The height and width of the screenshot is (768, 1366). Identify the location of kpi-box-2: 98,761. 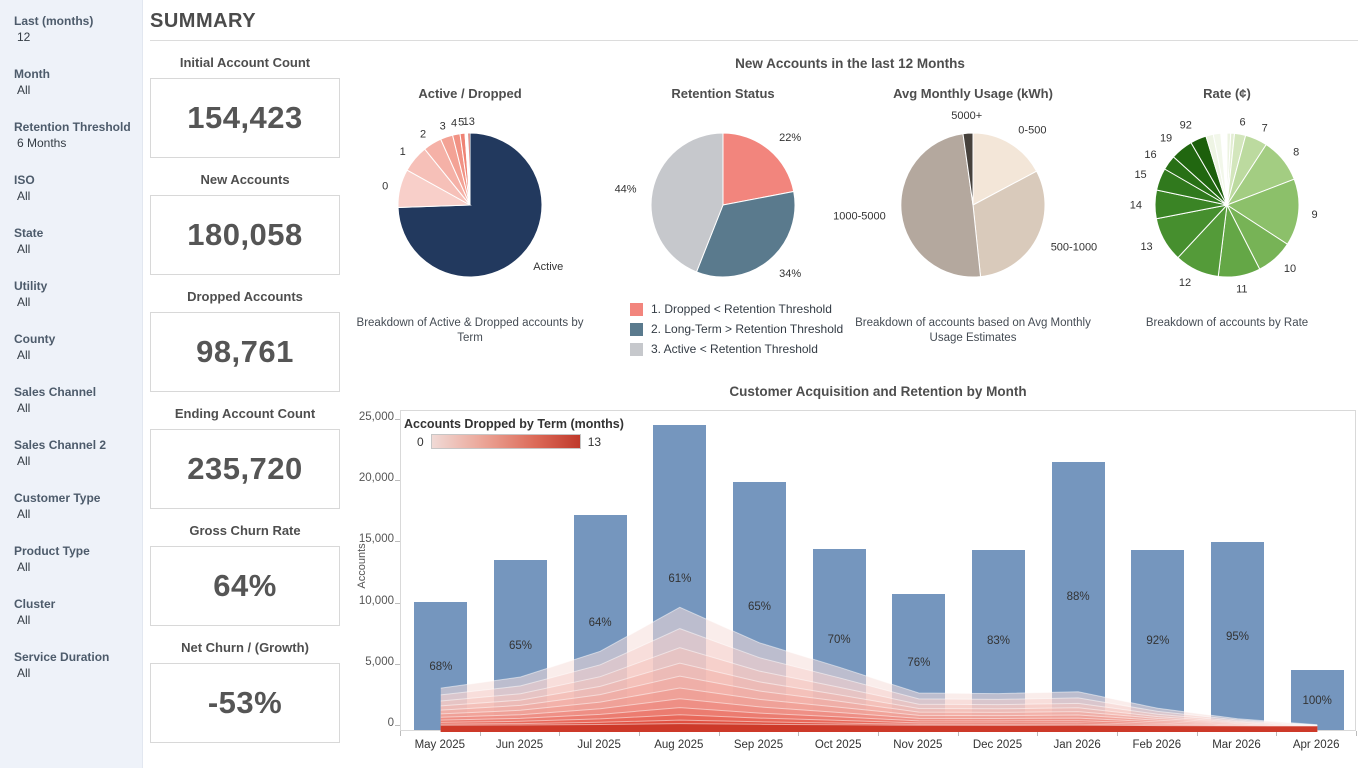
(245, 352).